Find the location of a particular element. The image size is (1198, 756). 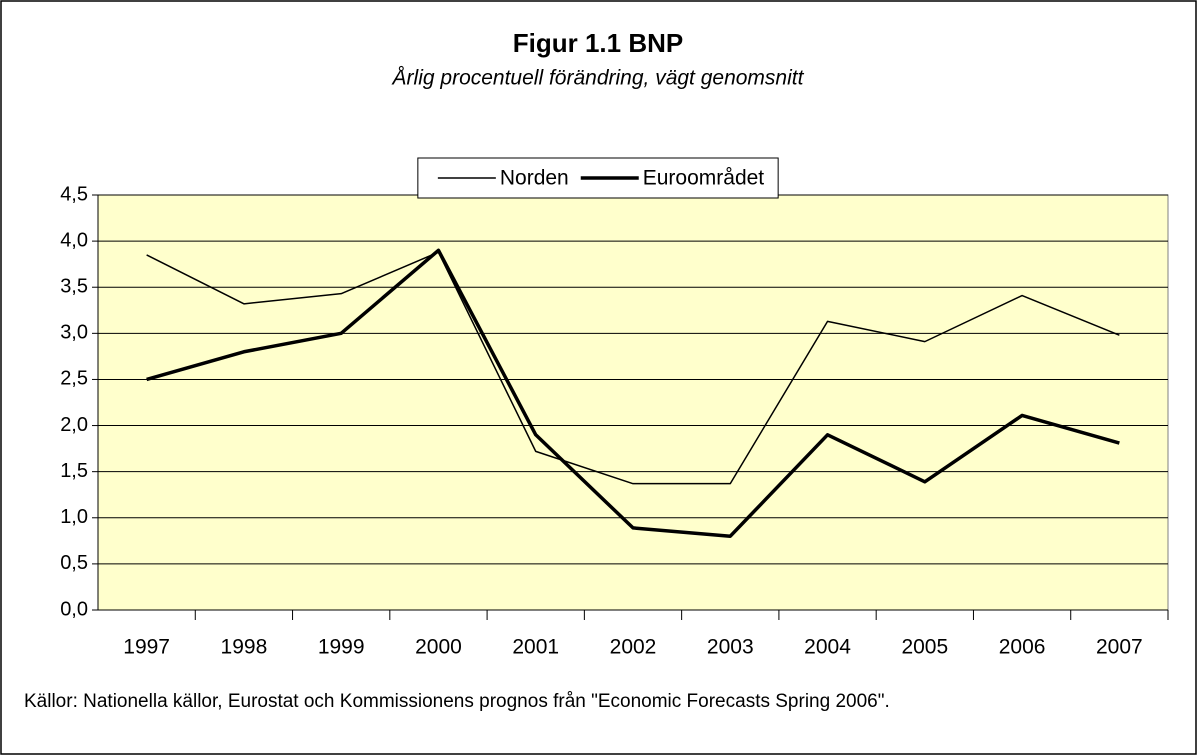

x-tick-label: 2005 is located at coordinates (924, 647).